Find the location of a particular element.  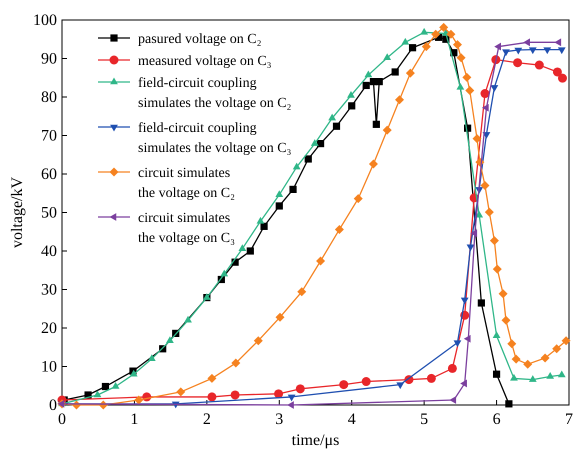

x-tick-label: 3 is located at coordinates (279, 419).